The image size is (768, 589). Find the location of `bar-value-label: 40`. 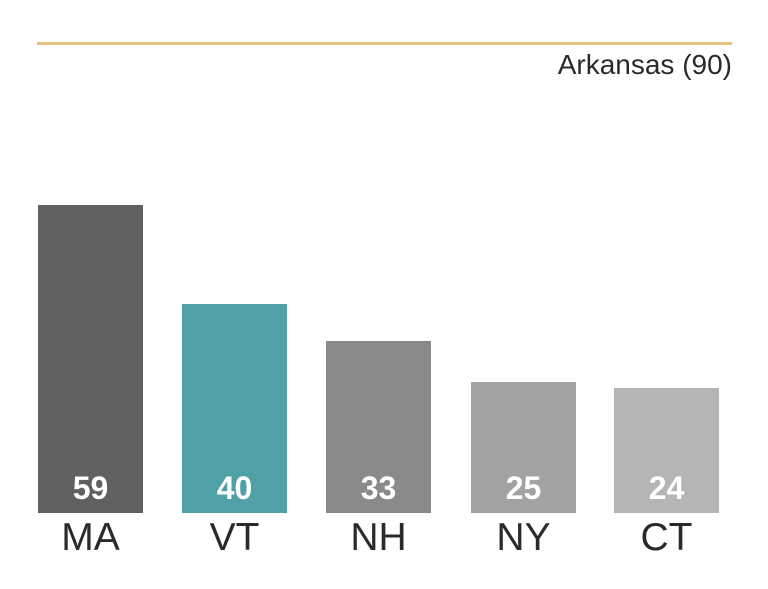

bar-value-label: 40 is located at coordinates (234, 488).